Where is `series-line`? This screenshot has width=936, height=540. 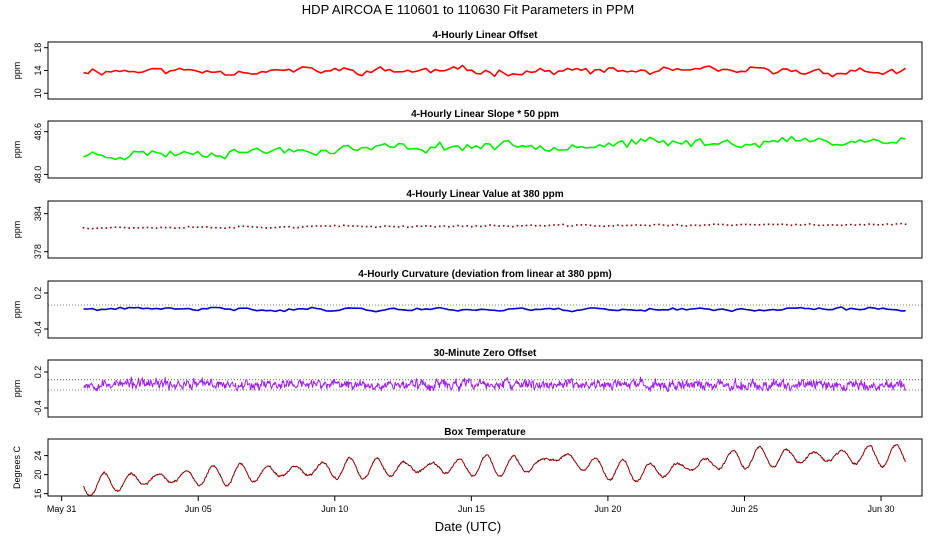
series-line is located at coordinates (494, 148).